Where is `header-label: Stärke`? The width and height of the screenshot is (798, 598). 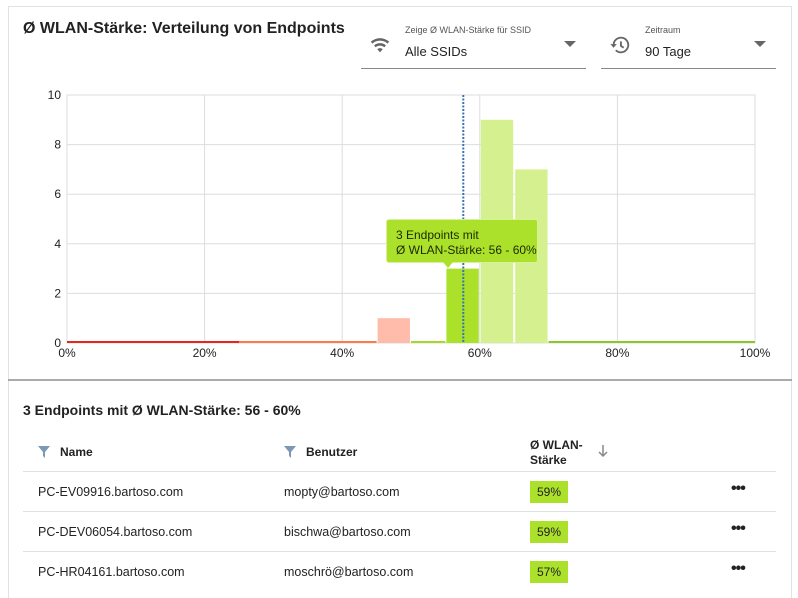 header-label: Stärke is located at coordinates (548, 460).